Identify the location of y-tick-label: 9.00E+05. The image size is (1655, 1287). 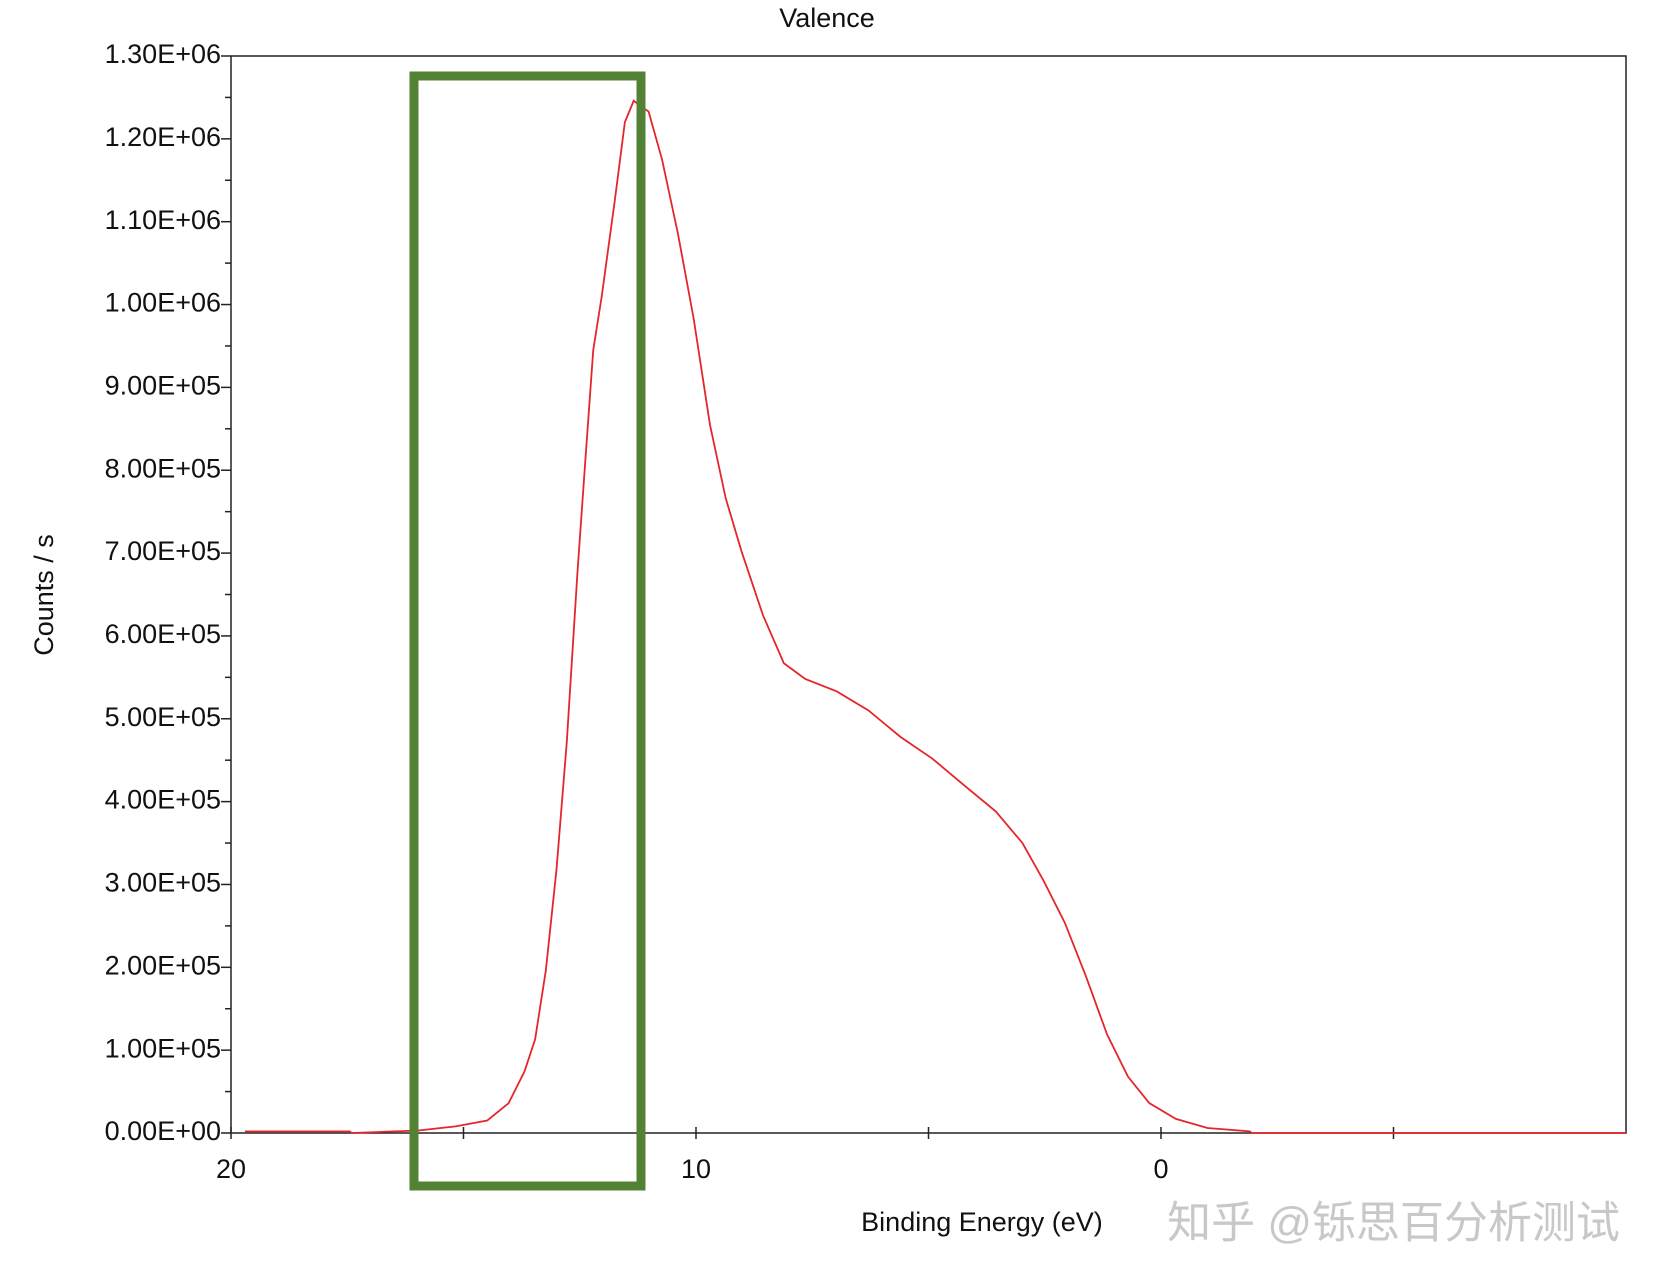
(163, 386).